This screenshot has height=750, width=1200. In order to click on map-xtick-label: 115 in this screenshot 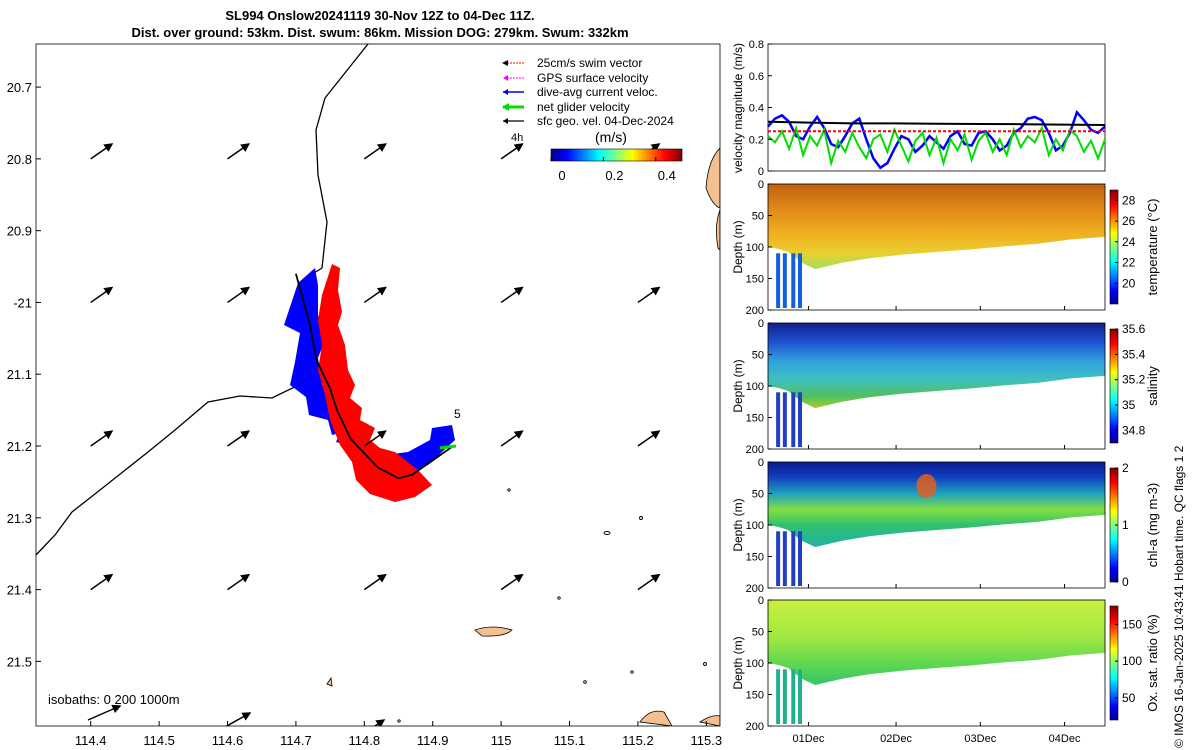, I will do `click(501, 740)`.